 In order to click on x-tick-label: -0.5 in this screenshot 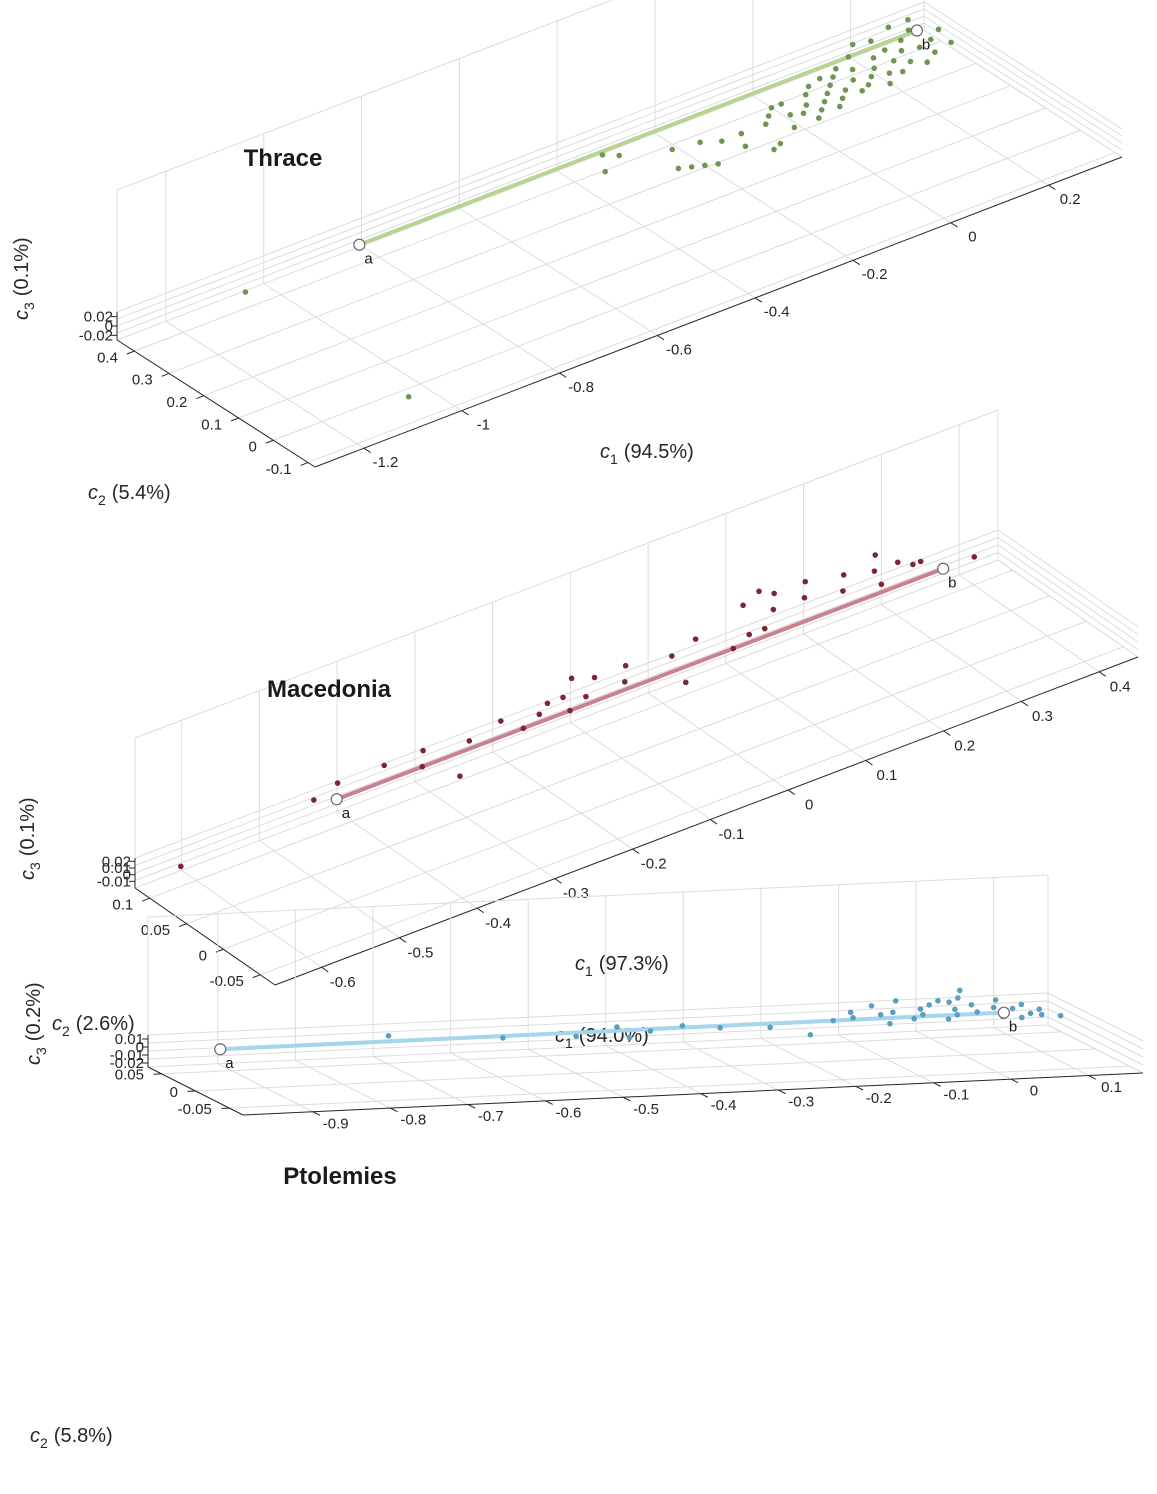, I will do `click(646, 1109)`.